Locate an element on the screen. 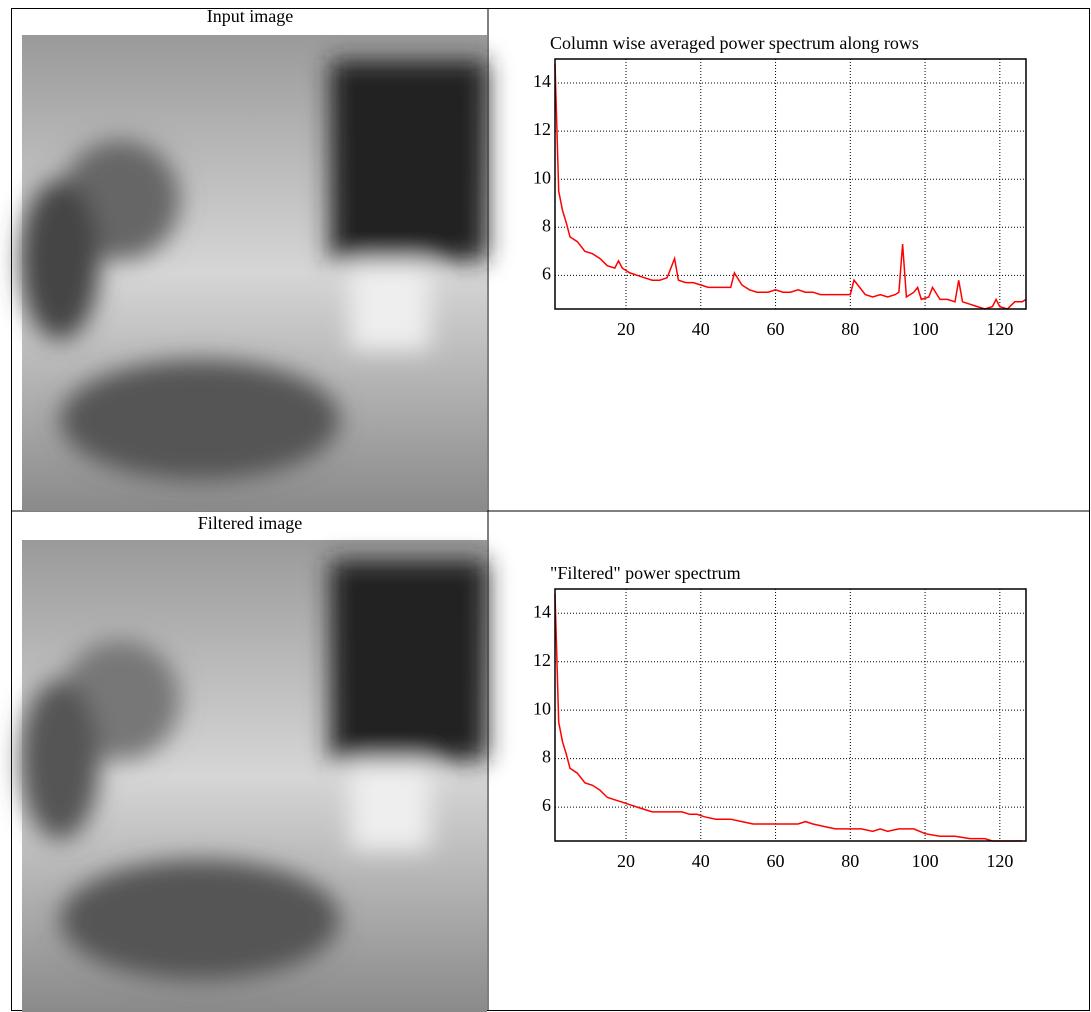  image-caption: Filtered image is located at coordinates (250, 523).